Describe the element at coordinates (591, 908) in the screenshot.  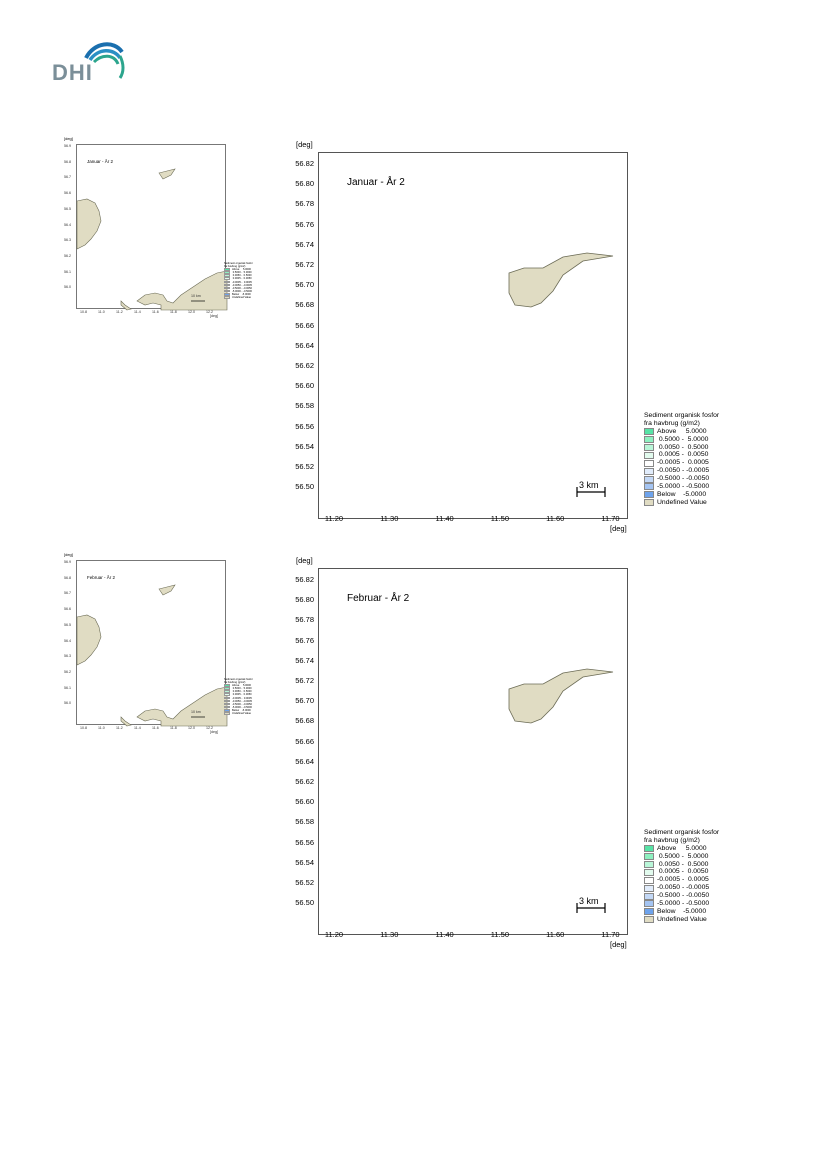
I see `scale-bar` at that location.